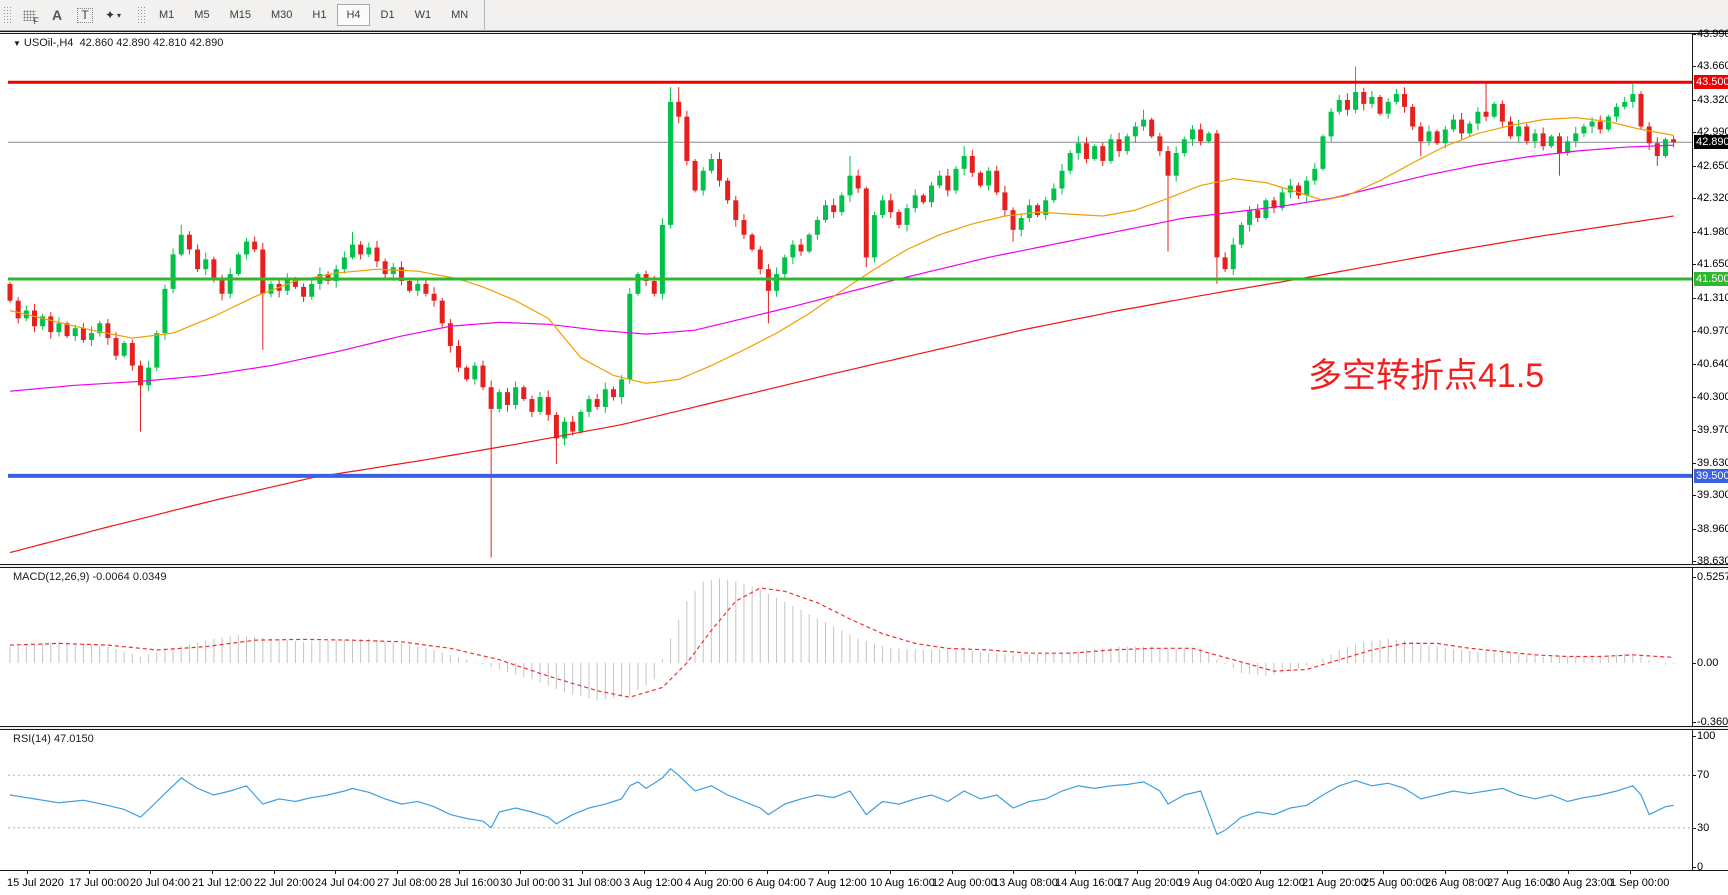 Image resolution: width=1728 pixels, height=895 pixels. What do you see at coordinates (864, 870) in the screenshot?
I see `time-axis-border` at bounding box center [864, 870].